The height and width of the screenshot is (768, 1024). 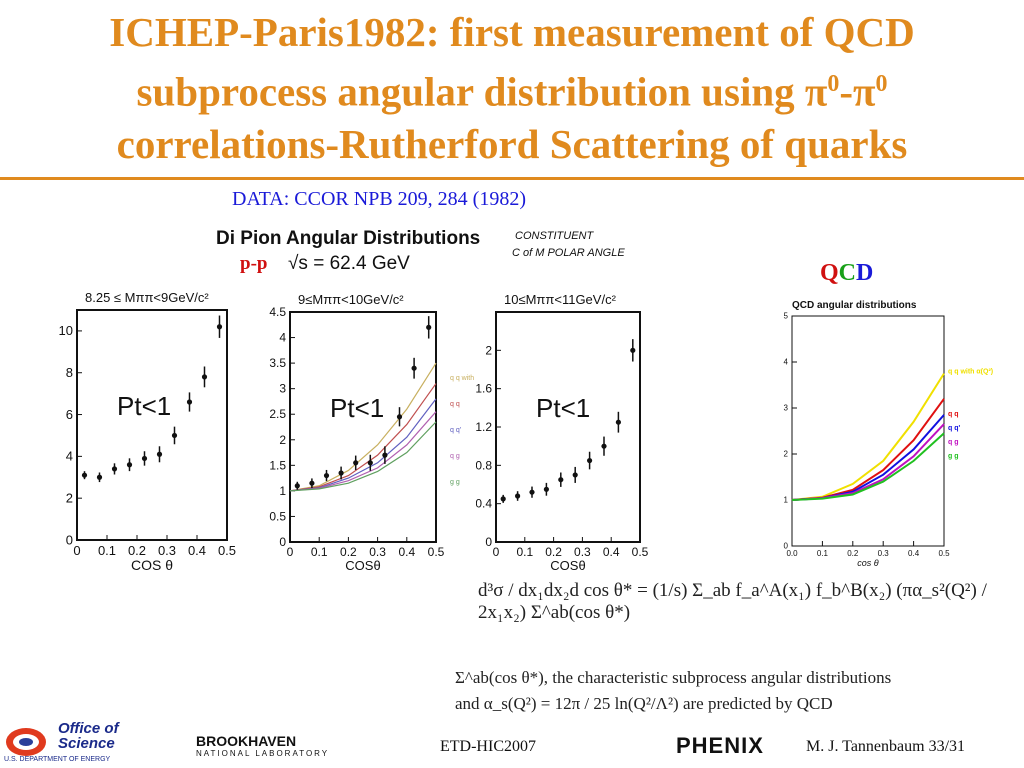 I want to click on series-label: q q with α(Q²), so click(x=970, y=372).